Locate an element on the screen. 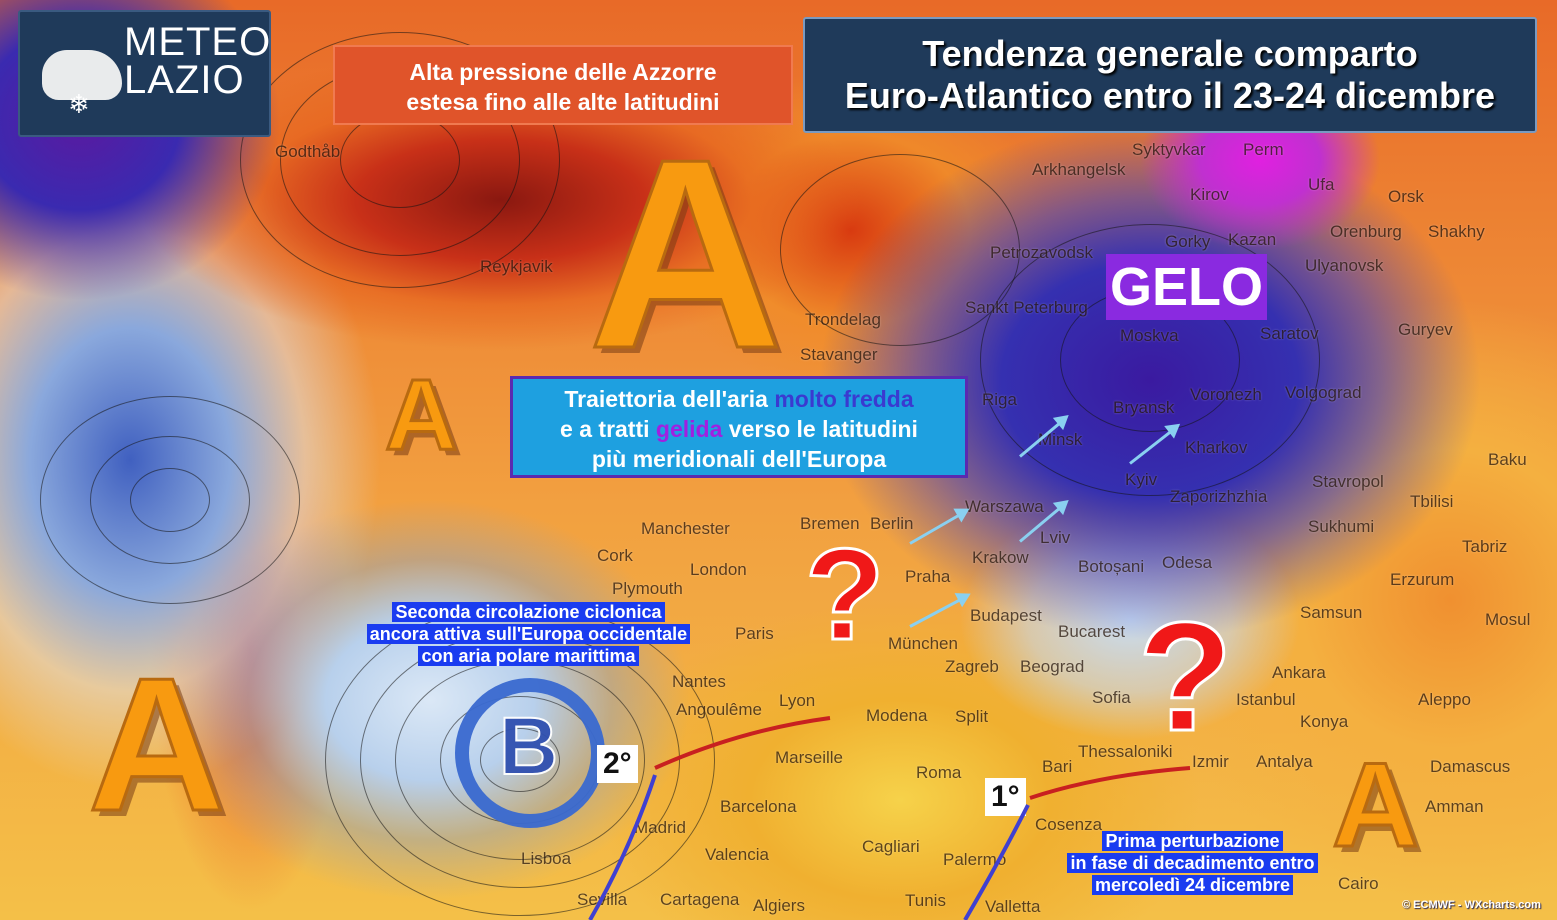 The width and height of the screenshot is (1557, 920). city-label: Kirov is located at coordinates (1209, 194).